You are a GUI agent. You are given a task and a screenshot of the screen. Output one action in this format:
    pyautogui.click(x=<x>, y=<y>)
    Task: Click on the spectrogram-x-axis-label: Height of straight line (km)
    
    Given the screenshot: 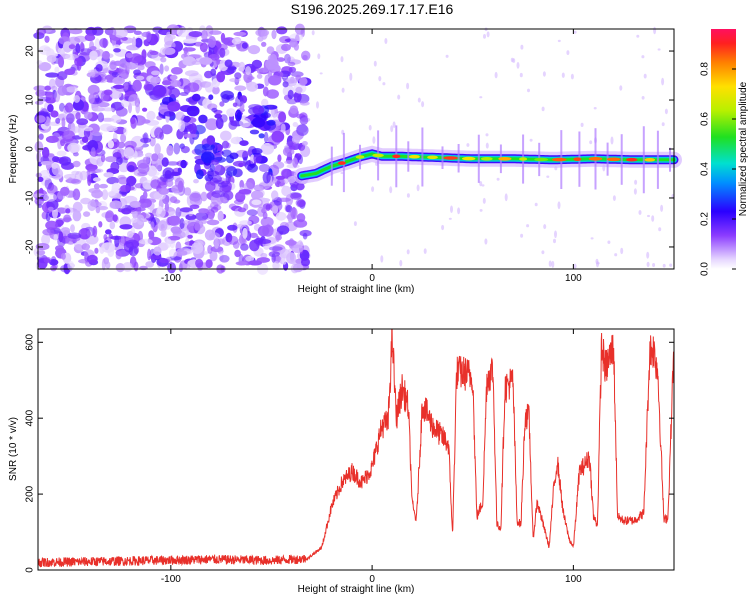 What is the action you would take?
    pyautogui.click(x=356, y=289)
    